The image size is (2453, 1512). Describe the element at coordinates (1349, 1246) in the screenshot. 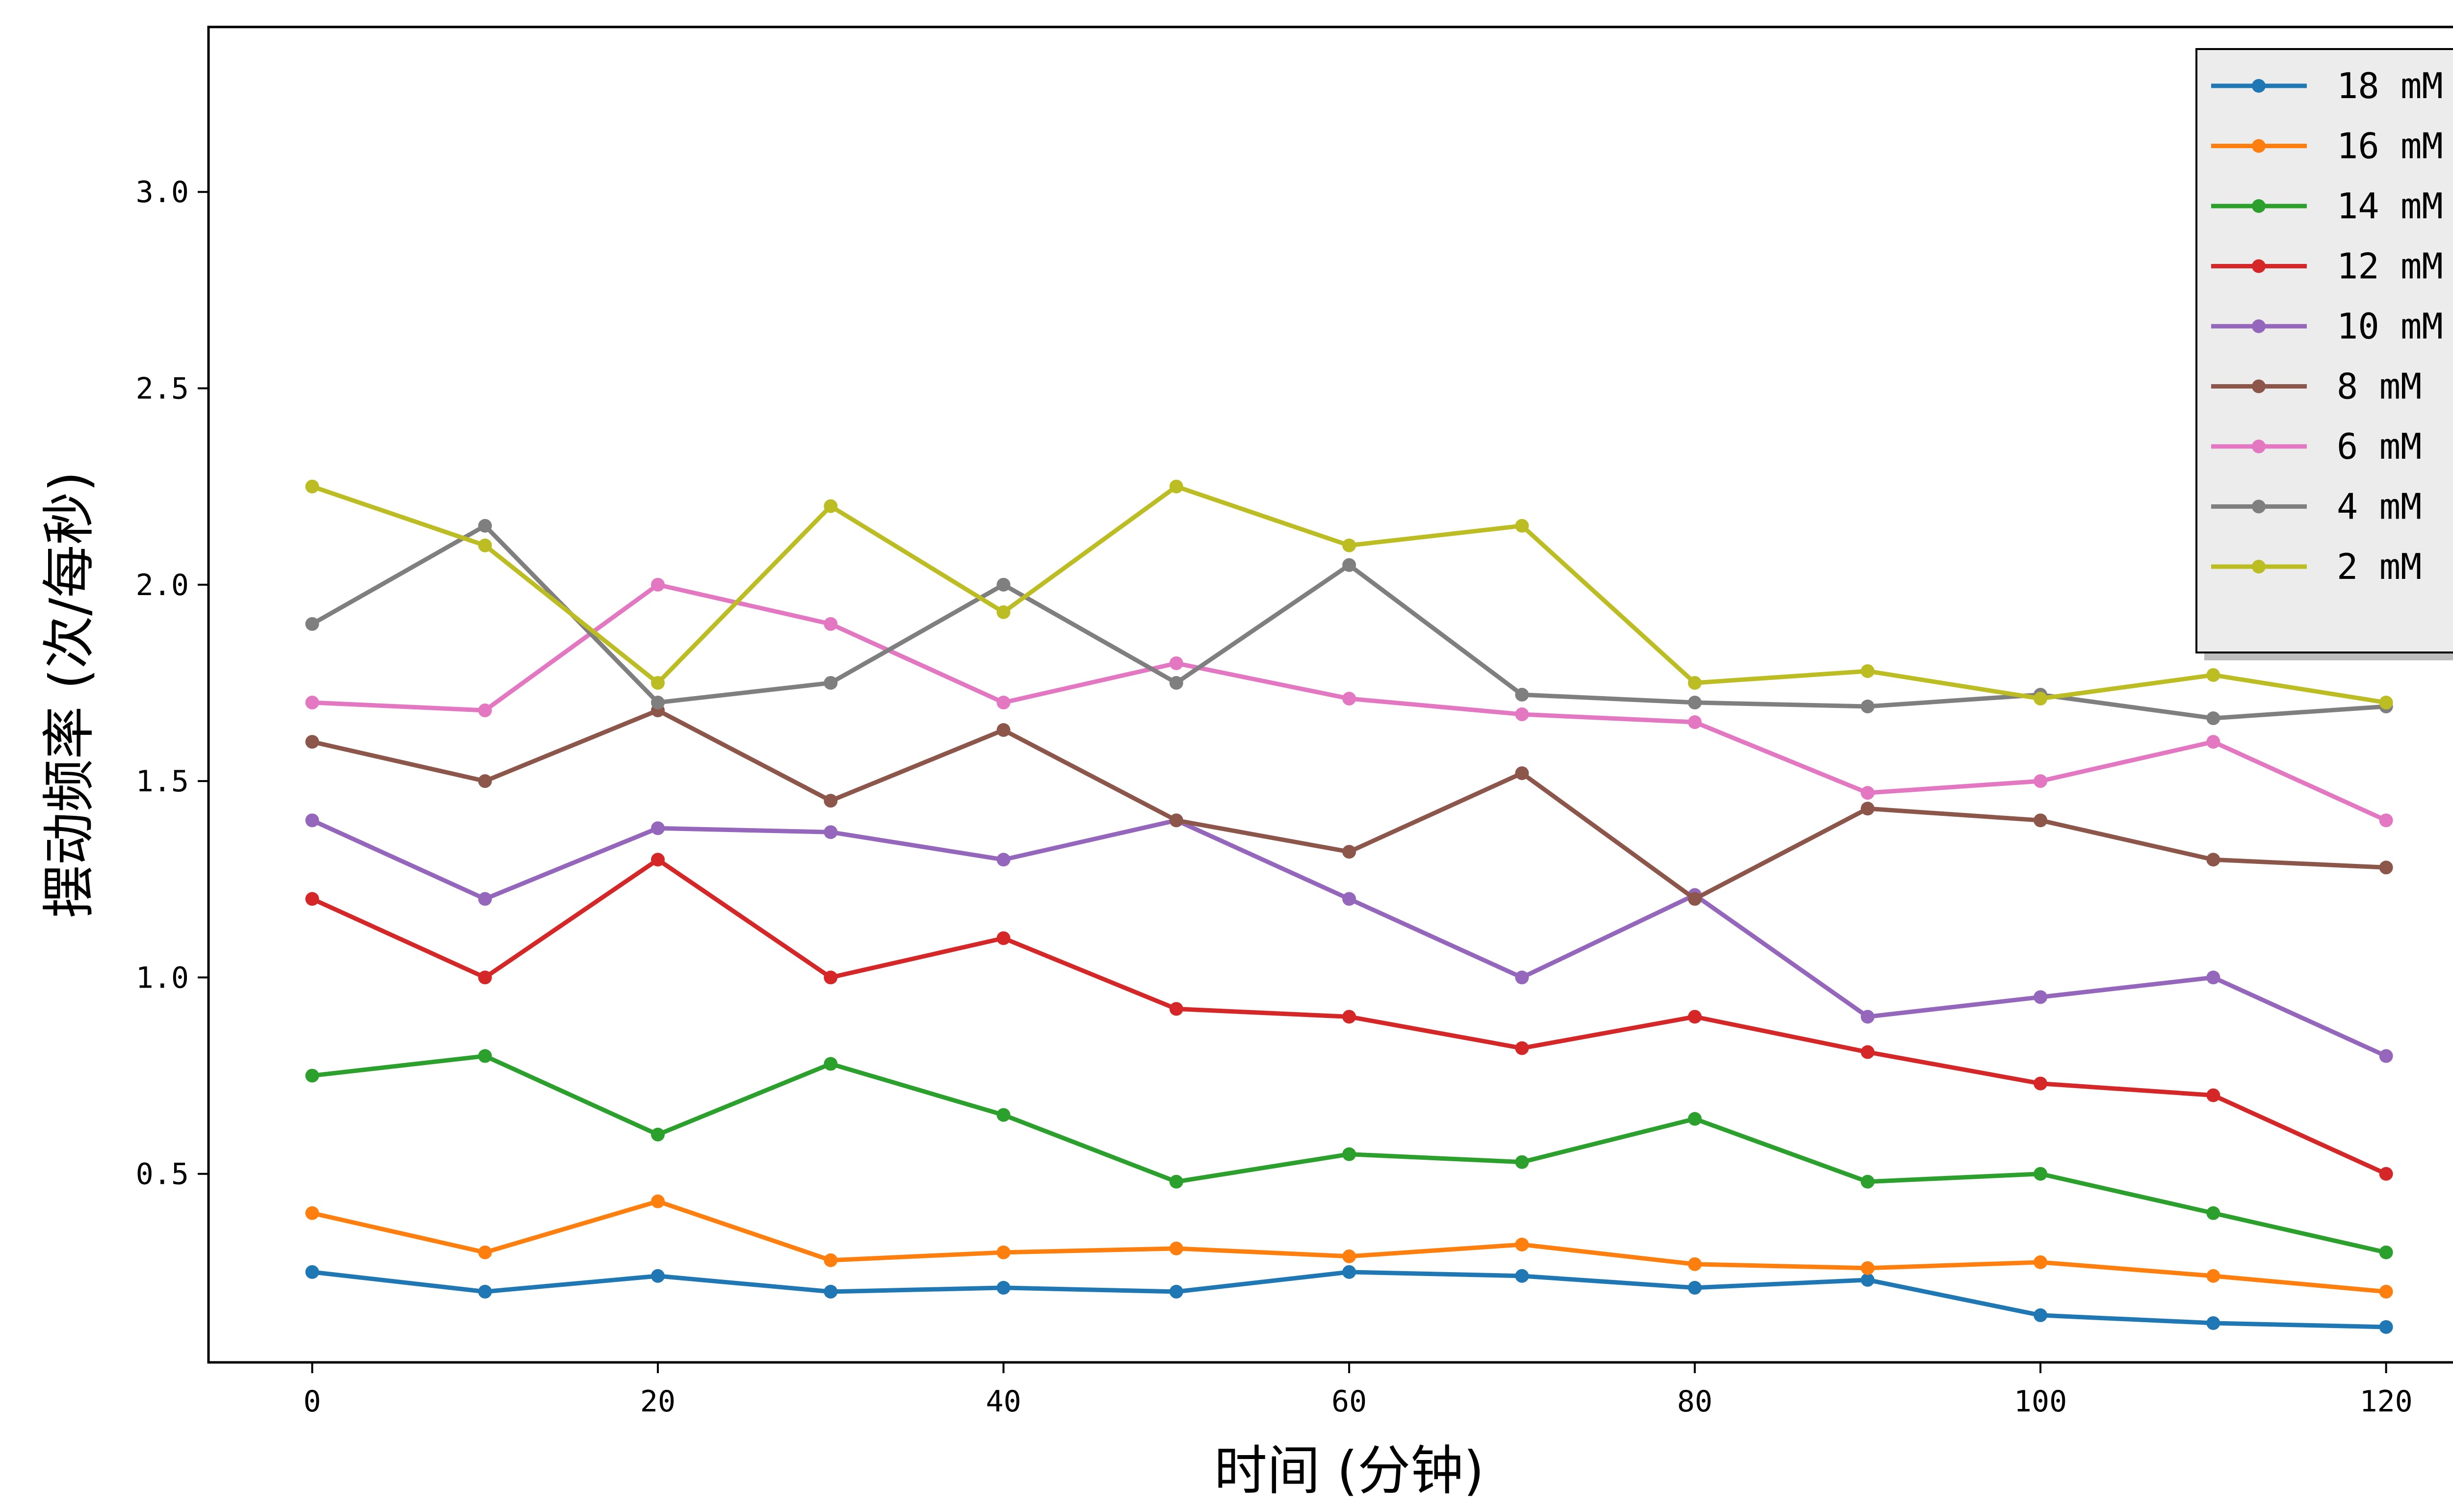

I see `series-16mm` at that location.